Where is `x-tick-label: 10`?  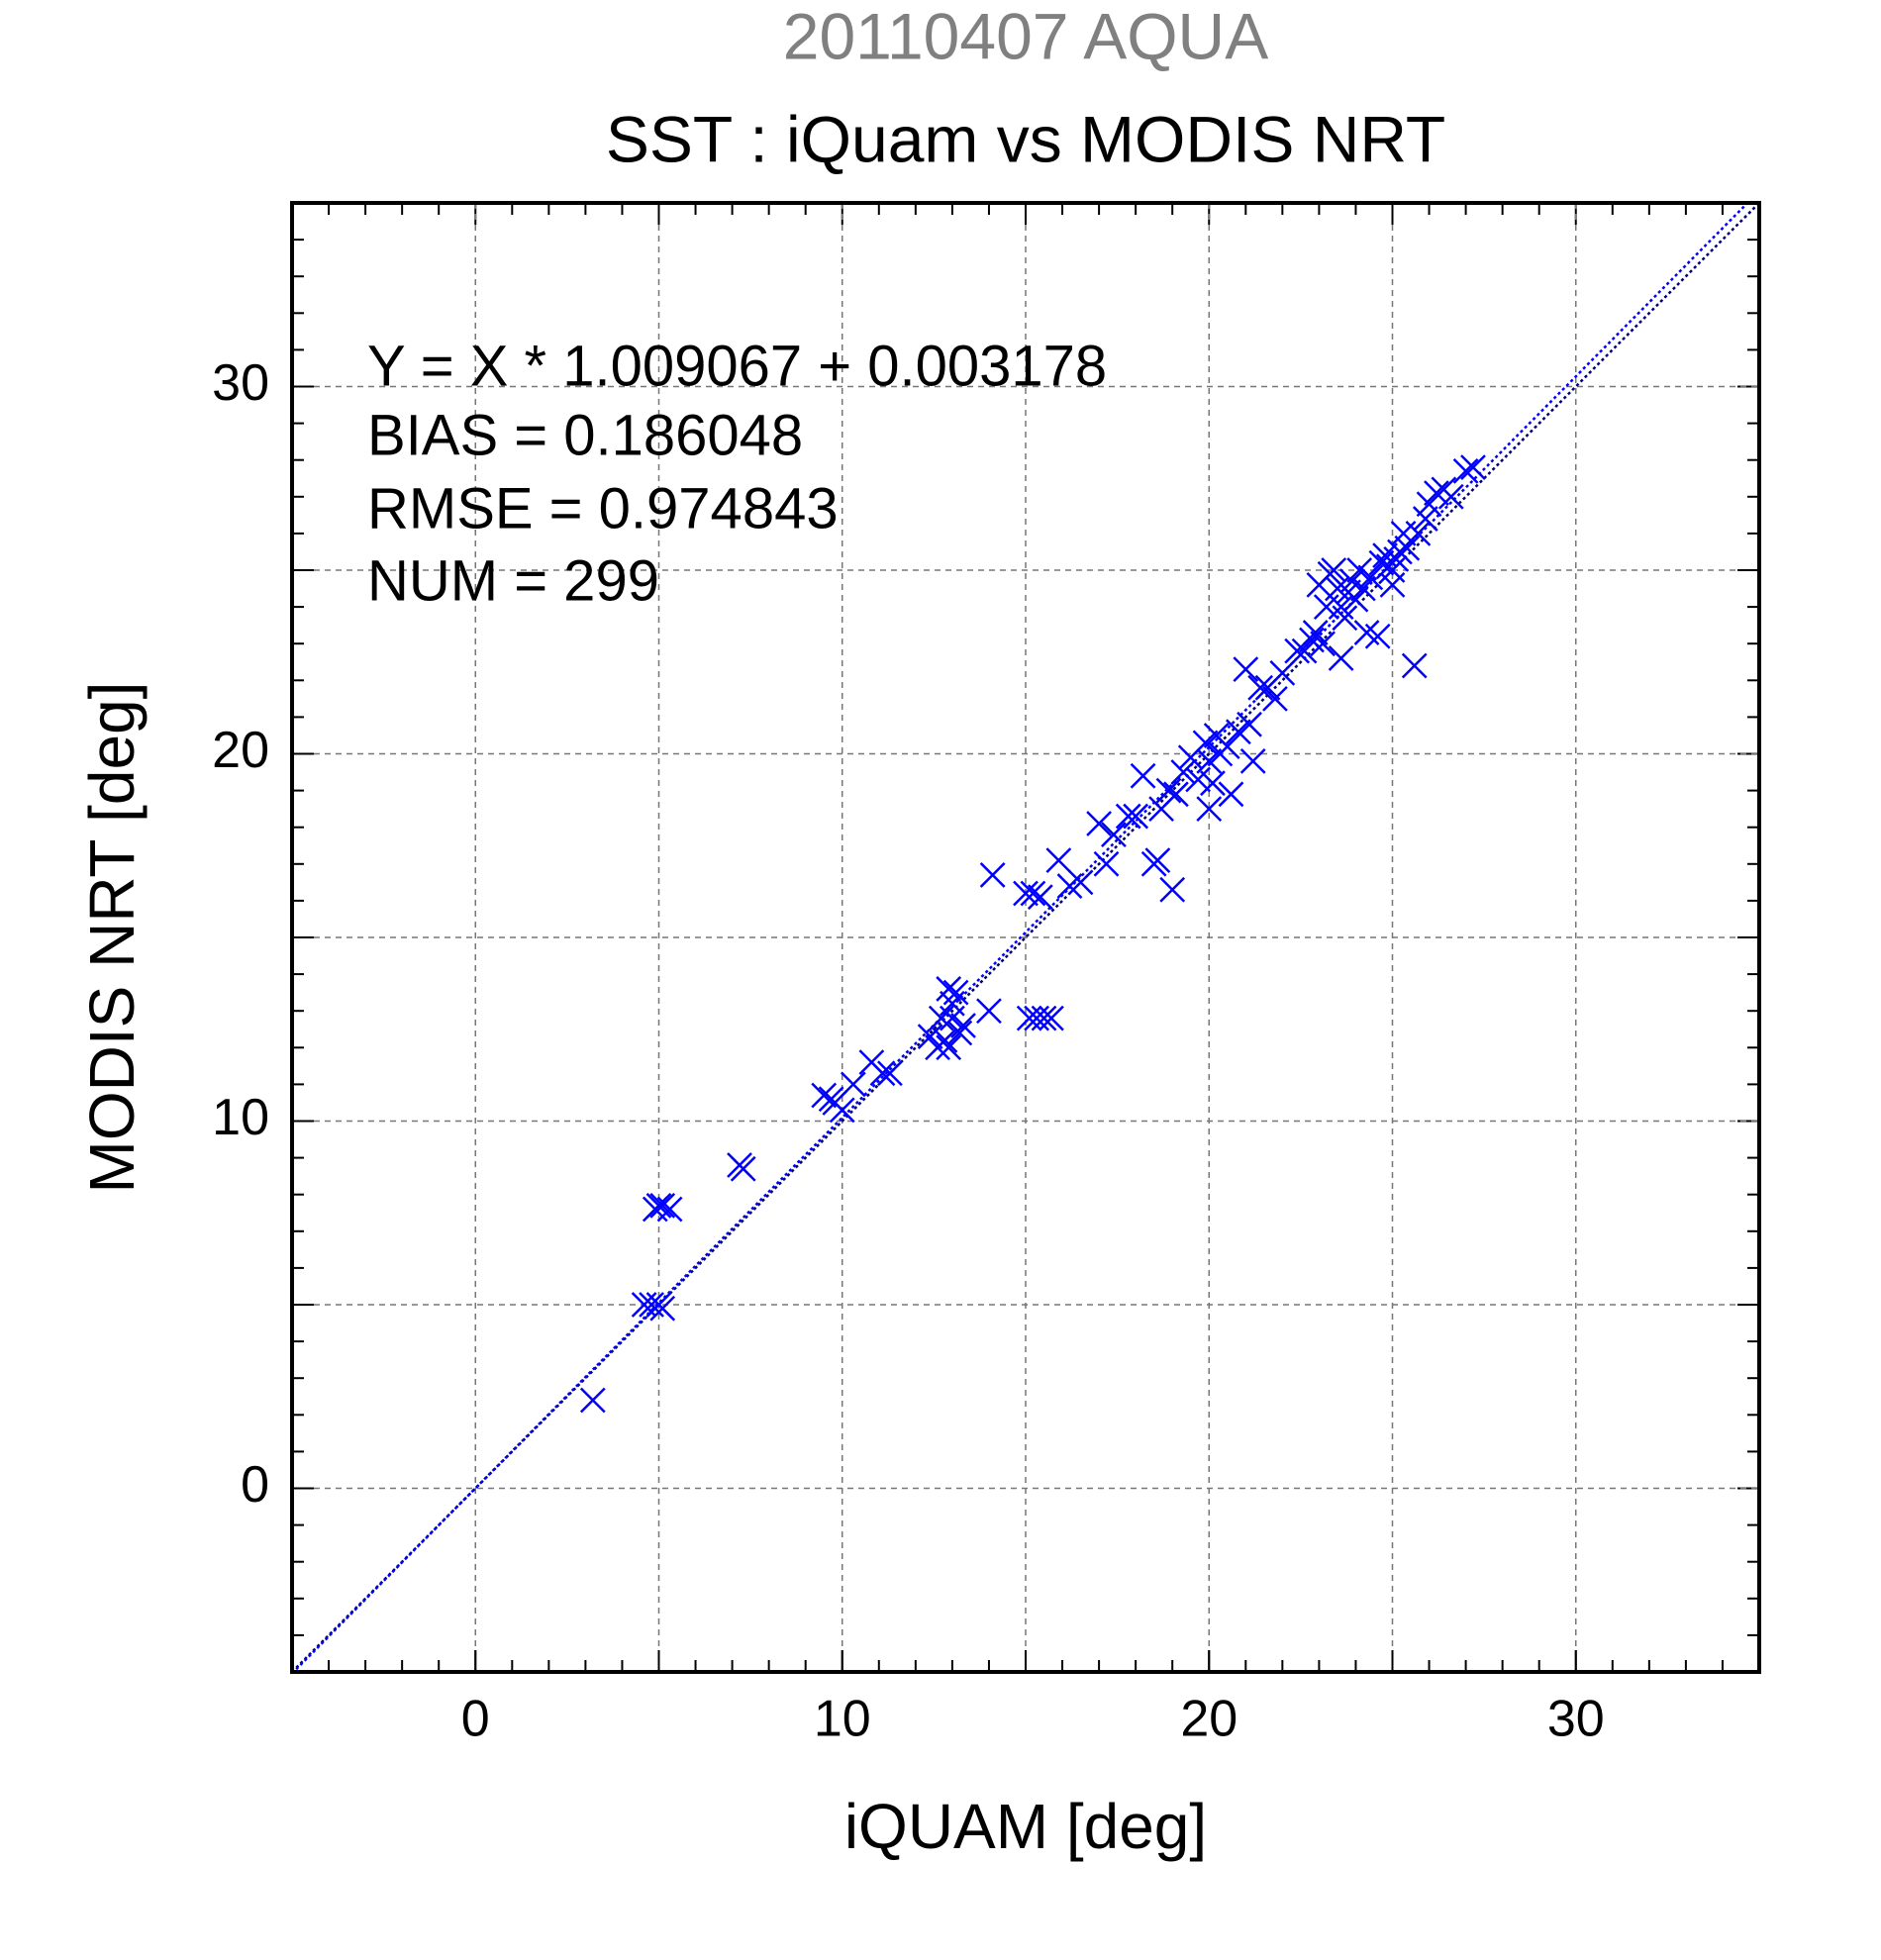 x-tick-label: 10 is located at coordinates (842, 1719).